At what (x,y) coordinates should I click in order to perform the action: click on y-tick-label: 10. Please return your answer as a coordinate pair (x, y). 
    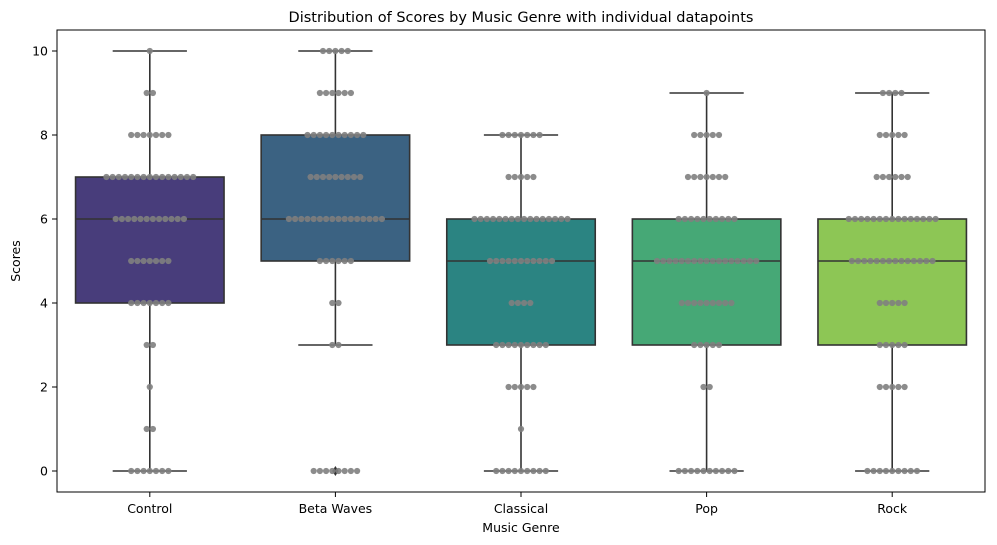
    Looking at the image, I should click on (40, 51).